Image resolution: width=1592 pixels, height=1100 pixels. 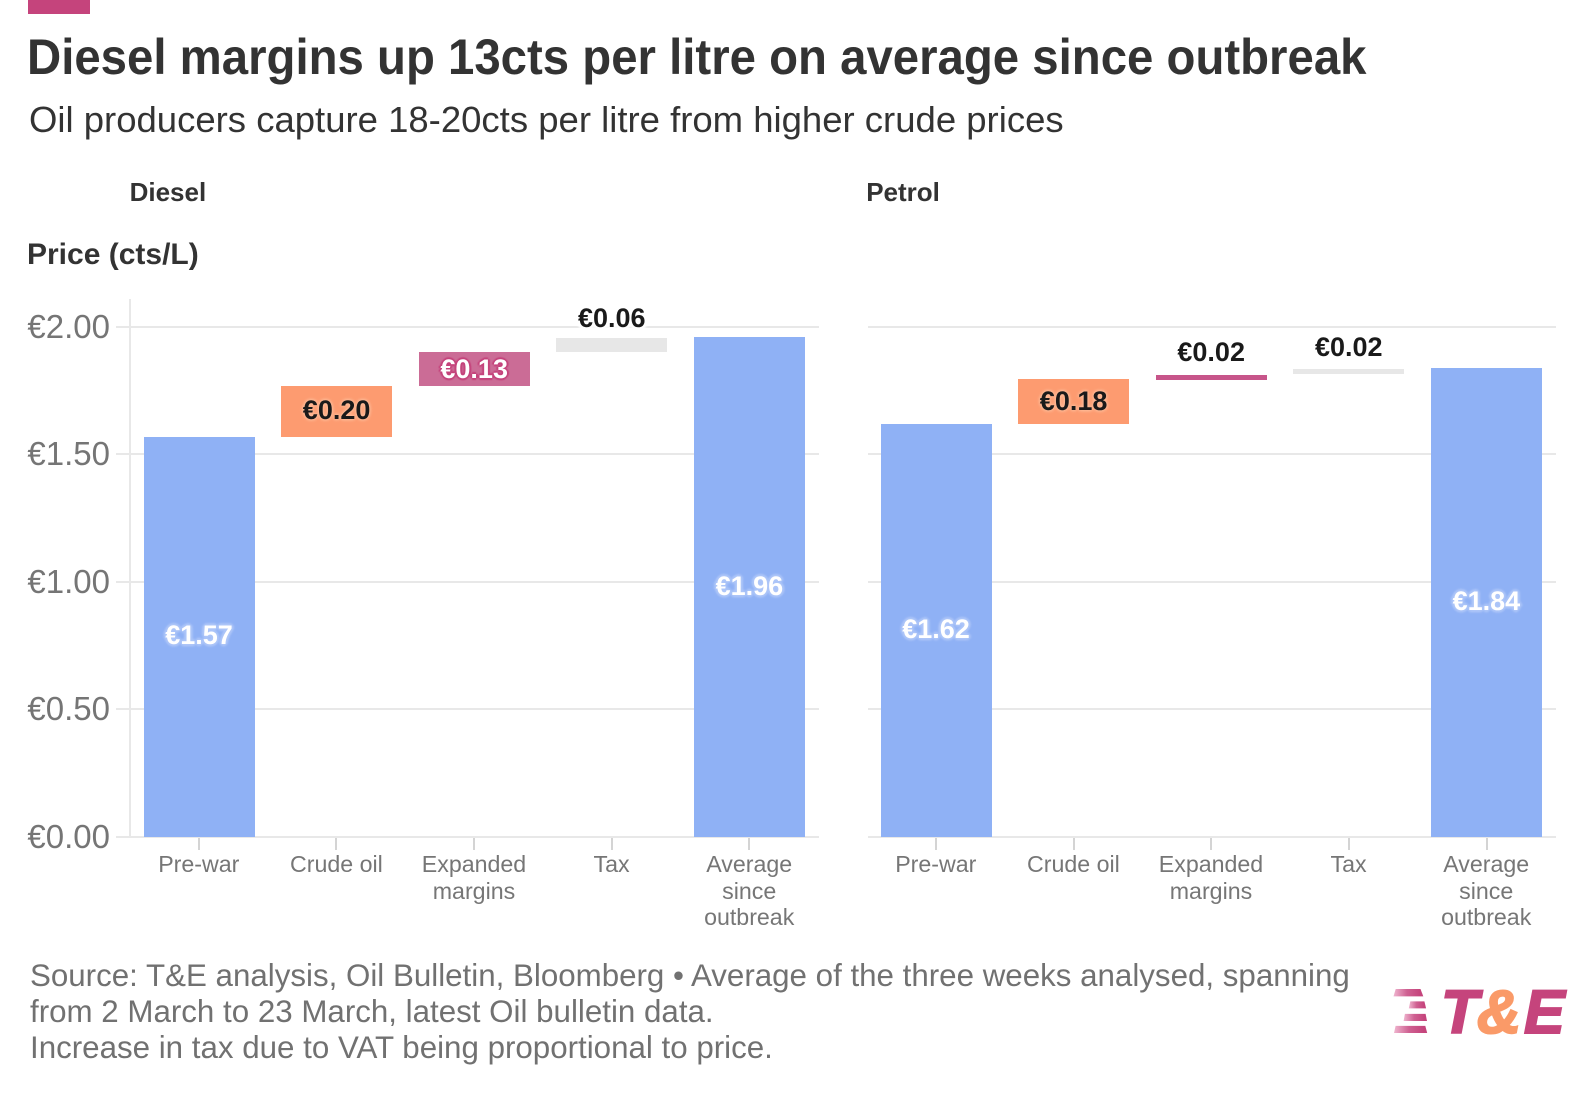 What do you see at coordinates (1545, 1011) in the screenshot?
I see `svg-text: E` at bounding box center [1545, 1011].